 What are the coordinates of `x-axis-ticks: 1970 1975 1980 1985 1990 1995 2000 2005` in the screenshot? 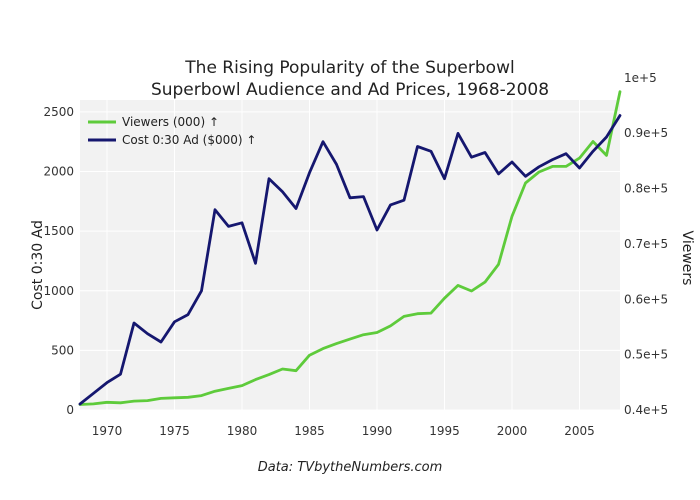 It's located at (343, 431).